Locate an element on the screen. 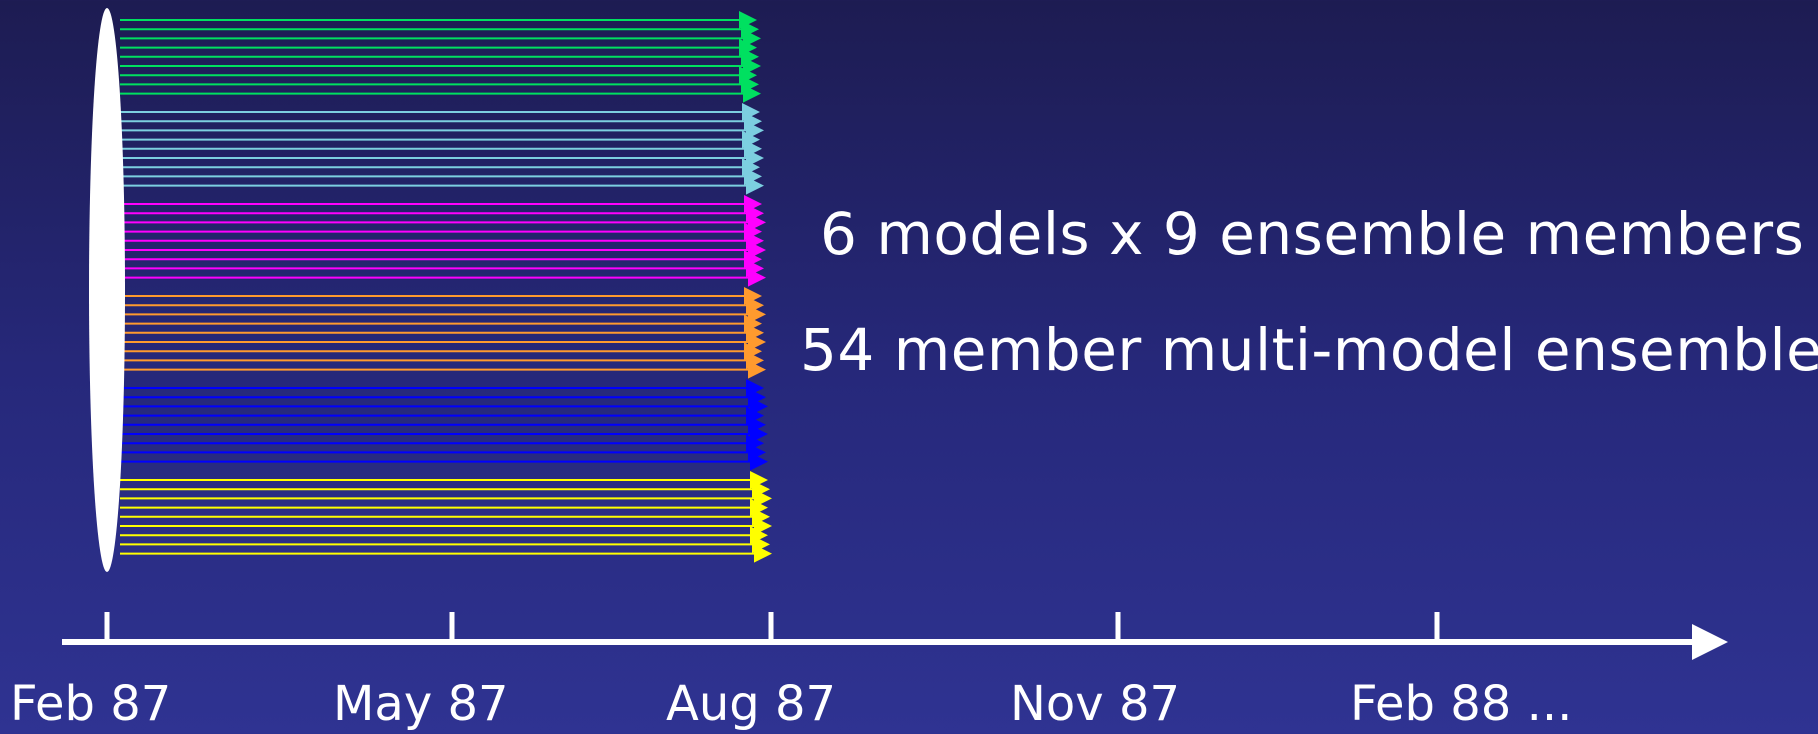 The image size is (1818, 734). timeline-arrowhead-icon is located at coordinates (1710, 642).